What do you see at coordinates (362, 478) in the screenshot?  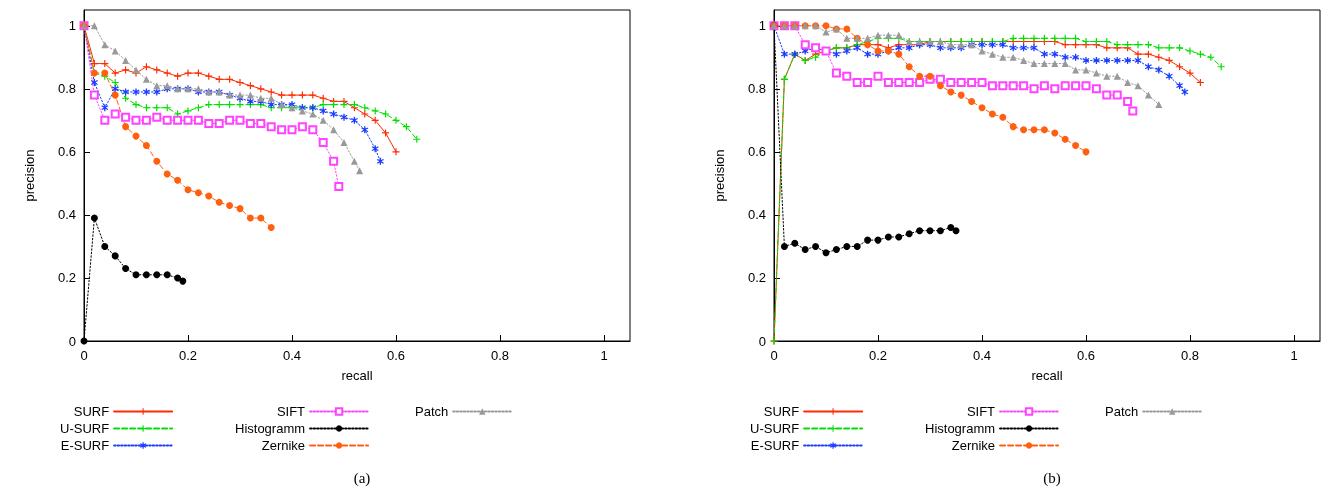 I see `text: (a)` at bounding box center [362, 478].